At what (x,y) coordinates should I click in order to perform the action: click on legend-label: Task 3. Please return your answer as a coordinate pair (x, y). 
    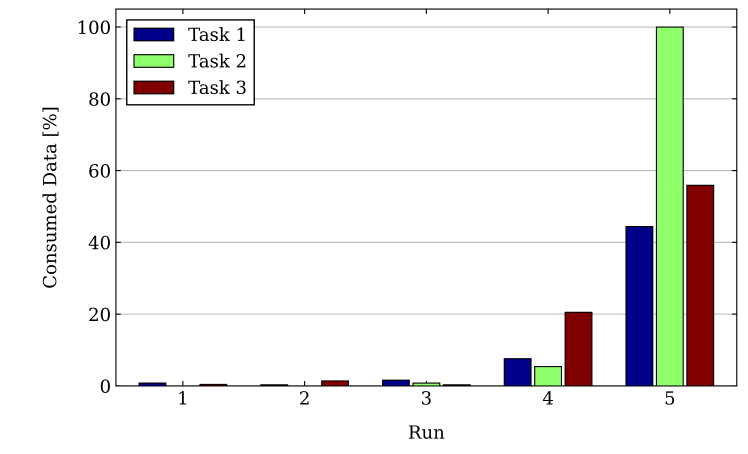
    Looking at the image, I should click on (217, 87).